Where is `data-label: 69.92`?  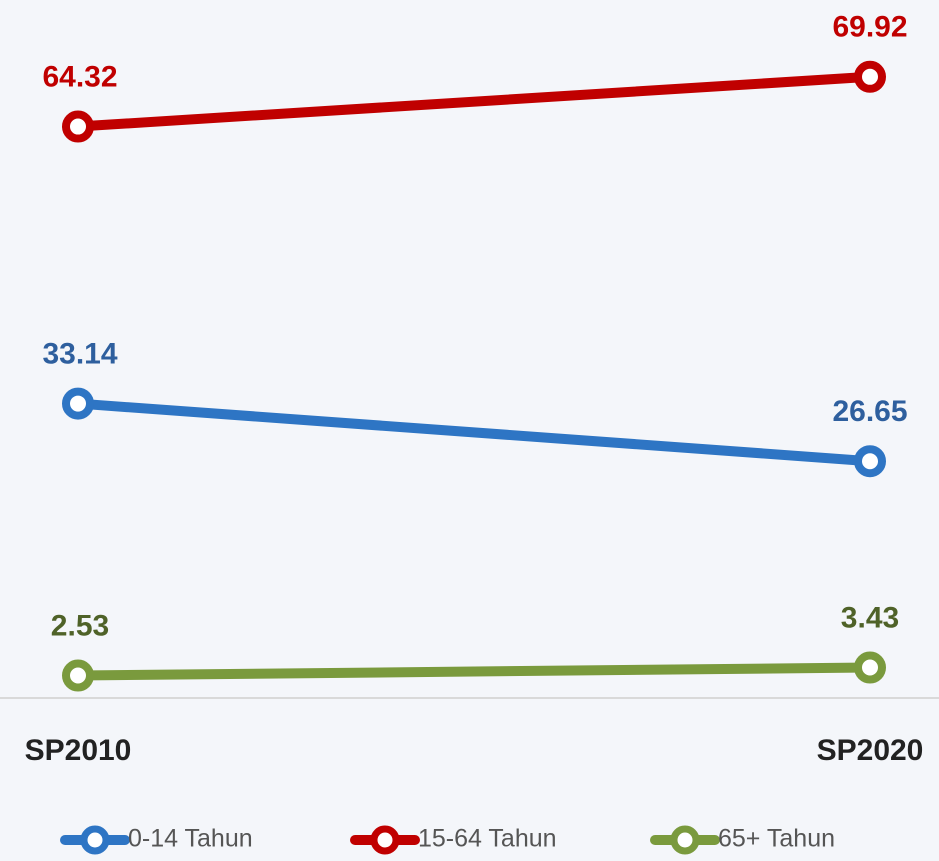
data-label: 69.92 is located at coordinates (869, 27).